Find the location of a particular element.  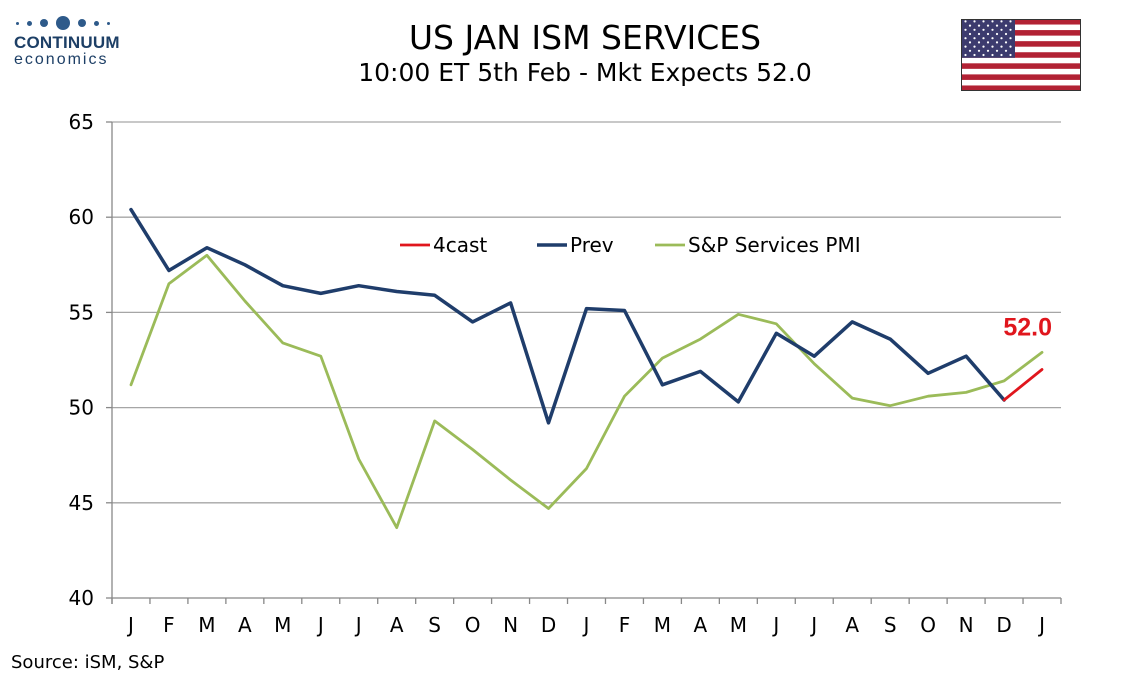

y-tick-label: 45 is located at coordinates (81, 503).